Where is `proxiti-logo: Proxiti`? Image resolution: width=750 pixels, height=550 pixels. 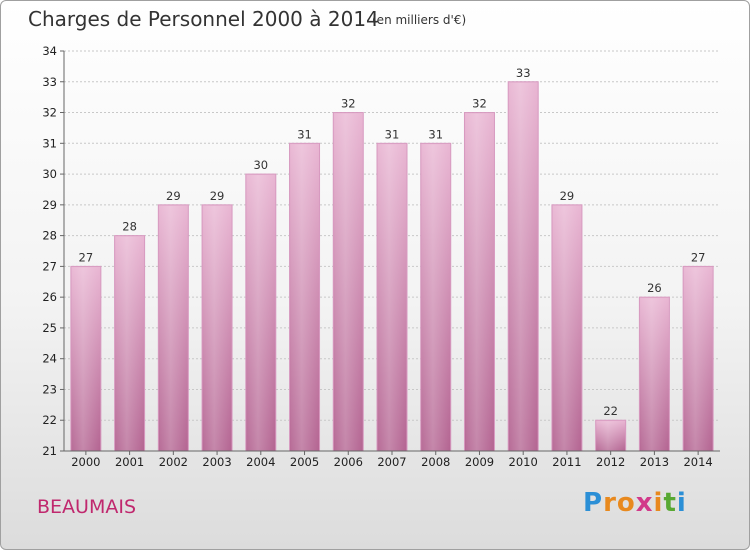 proxiti-logo: Proxiti is located at coordinates (635, 503).